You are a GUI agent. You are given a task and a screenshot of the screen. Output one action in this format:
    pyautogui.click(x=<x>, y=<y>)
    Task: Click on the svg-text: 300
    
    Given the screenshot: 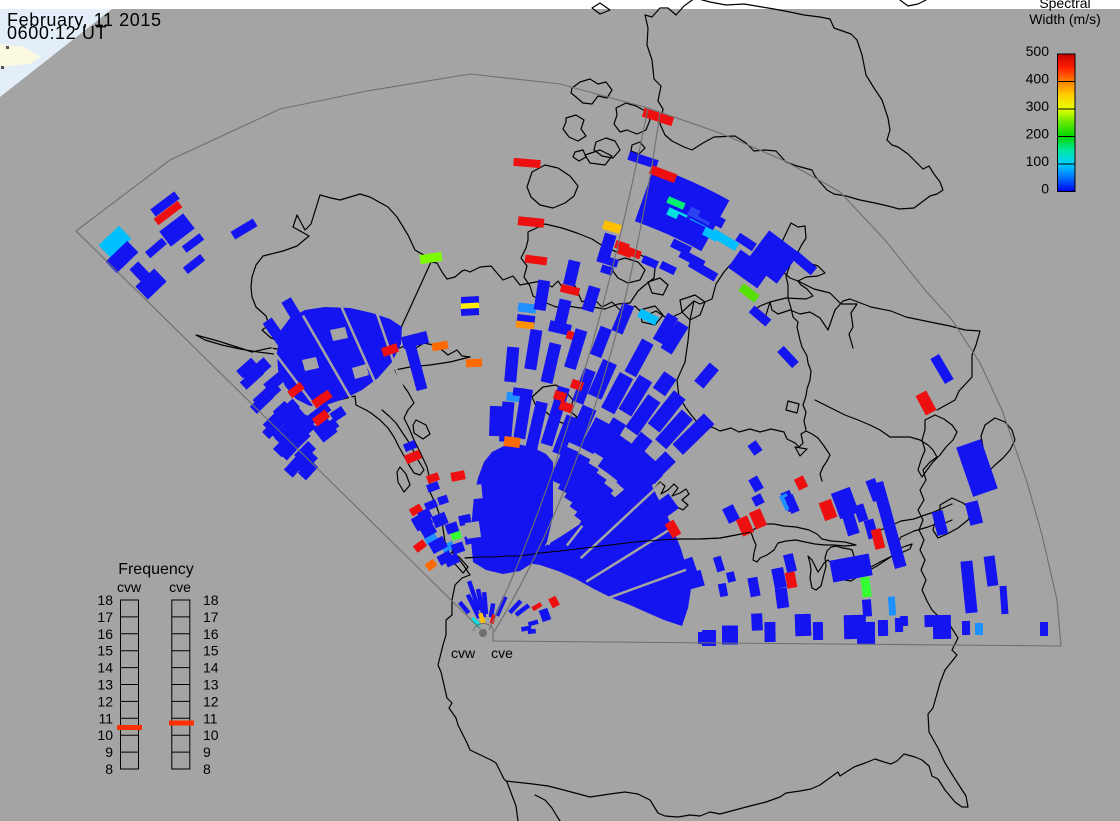 What is the action you would take?
    pyautogui.click(x=1038, y=106)
    